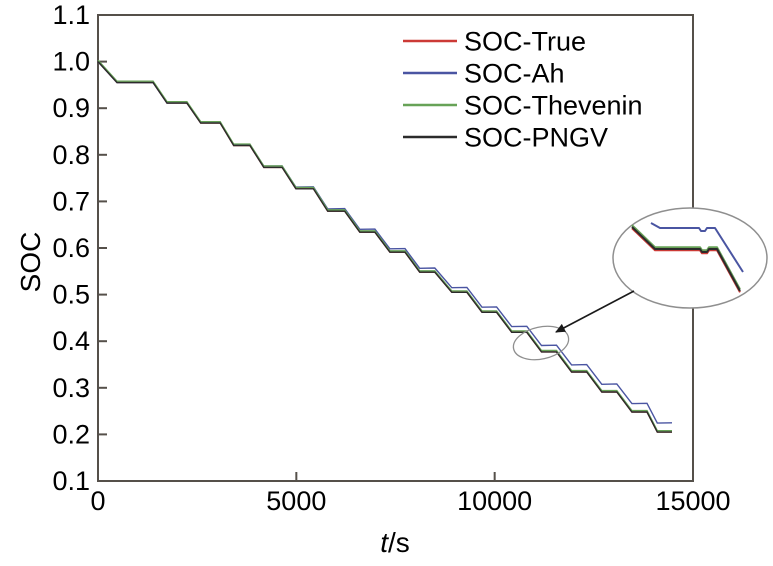  I want to click on legend-item-soc-true: SOC-True, so click(494, 42).